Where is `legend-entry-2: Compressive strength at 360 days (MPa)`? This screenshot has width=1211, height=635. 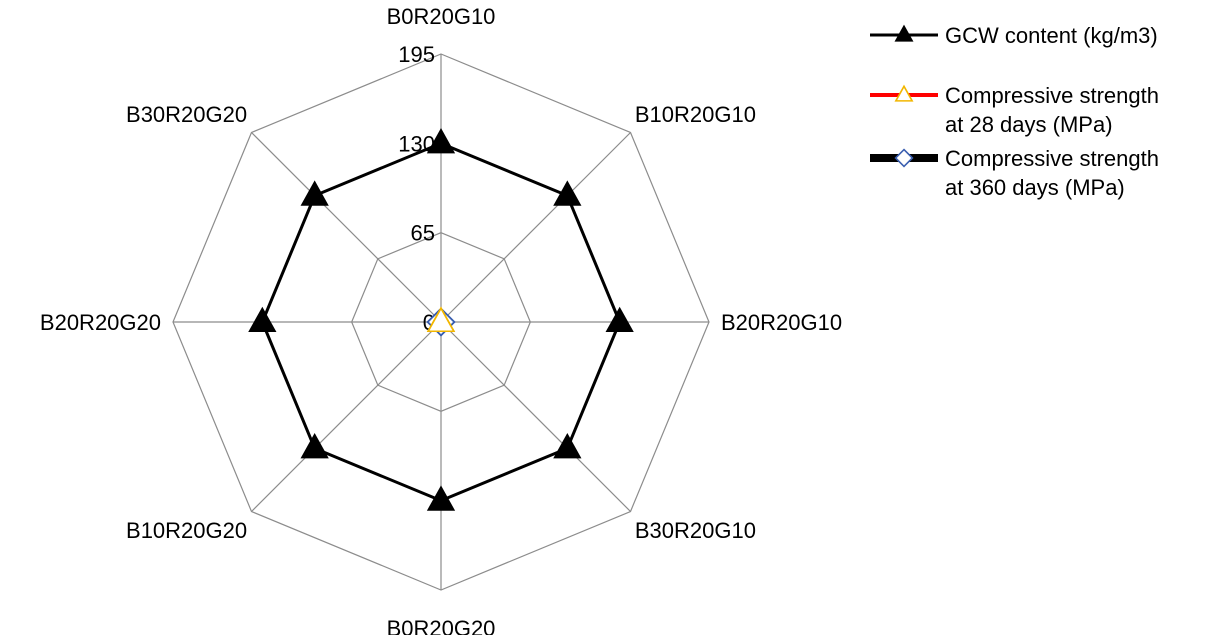
legend-entry-2: Compressive strength at 360 days (MPa) is located at coordinates (1014, 173).